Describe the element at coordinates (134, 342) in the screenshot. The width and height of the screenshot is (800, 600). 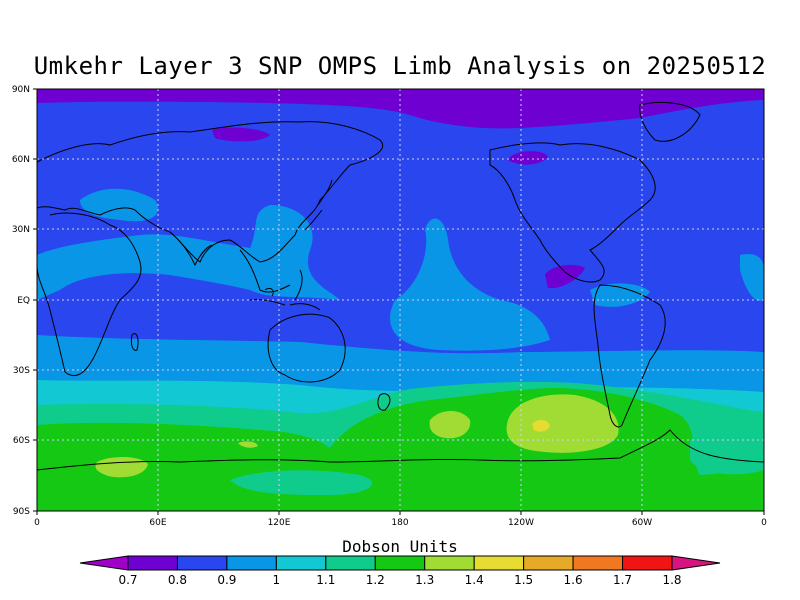
I see `madagascar-coast` at that location.